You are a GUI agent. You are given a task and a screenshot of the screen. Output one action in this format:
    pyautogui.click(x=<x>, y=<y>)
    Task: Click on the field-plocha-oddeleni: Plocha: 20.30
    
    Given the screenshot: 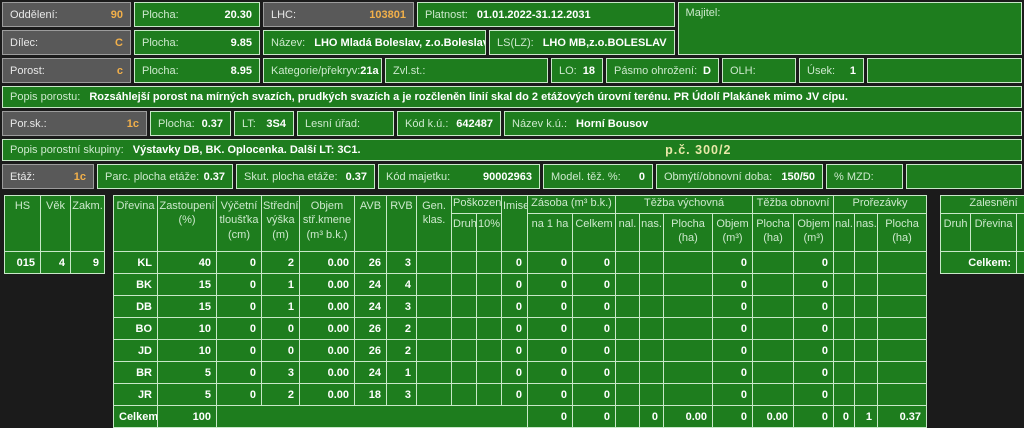 What is the action you would take?
    pyautogui.click(x=197, y=14)
    